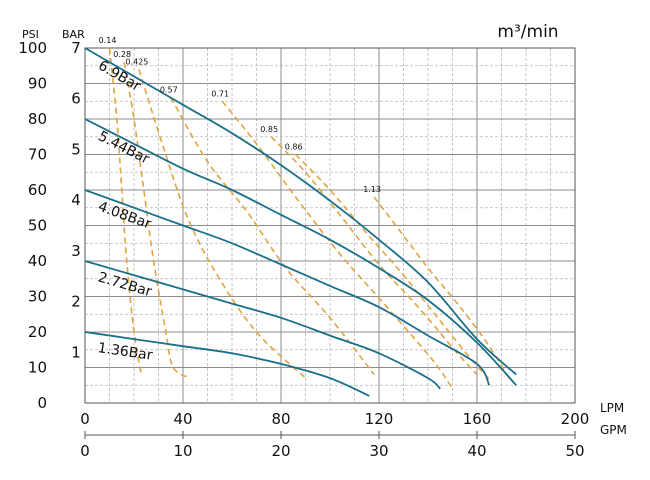 This screenshot has width=650, height=480. Describe the element at coordinates (477, 419) in the screenshot. I see `lpm-tick-label: 160` at that location.